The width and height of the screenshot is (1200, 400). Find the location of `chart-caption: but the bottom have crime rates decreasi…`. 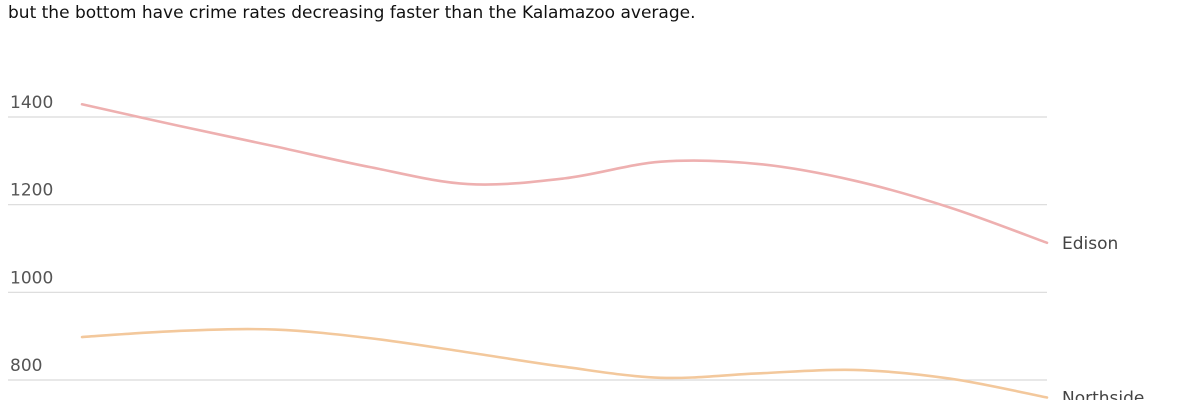

chart-caption: but the bottom have crime rates decreasi… is located at coordinates (352, 13).